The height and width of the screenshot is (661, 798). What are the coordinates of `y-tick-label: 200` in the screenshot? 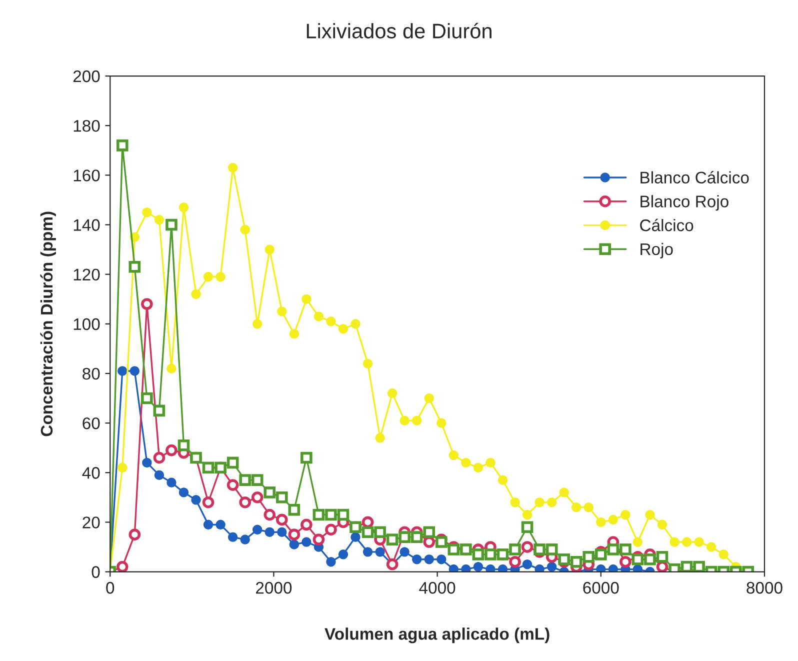 It's located at (86, 76).